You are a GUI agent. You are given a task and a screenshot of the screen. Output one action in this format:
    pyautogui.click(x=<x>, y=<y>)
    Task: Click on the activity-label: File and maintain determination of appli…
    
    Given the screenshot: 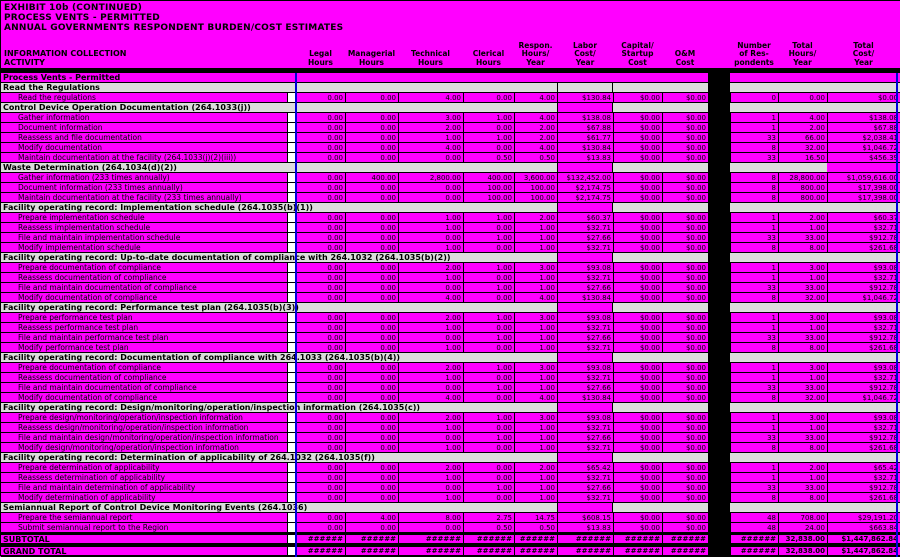 What is the action you would take?
    pyautogui.click(x=144, y=487)
    